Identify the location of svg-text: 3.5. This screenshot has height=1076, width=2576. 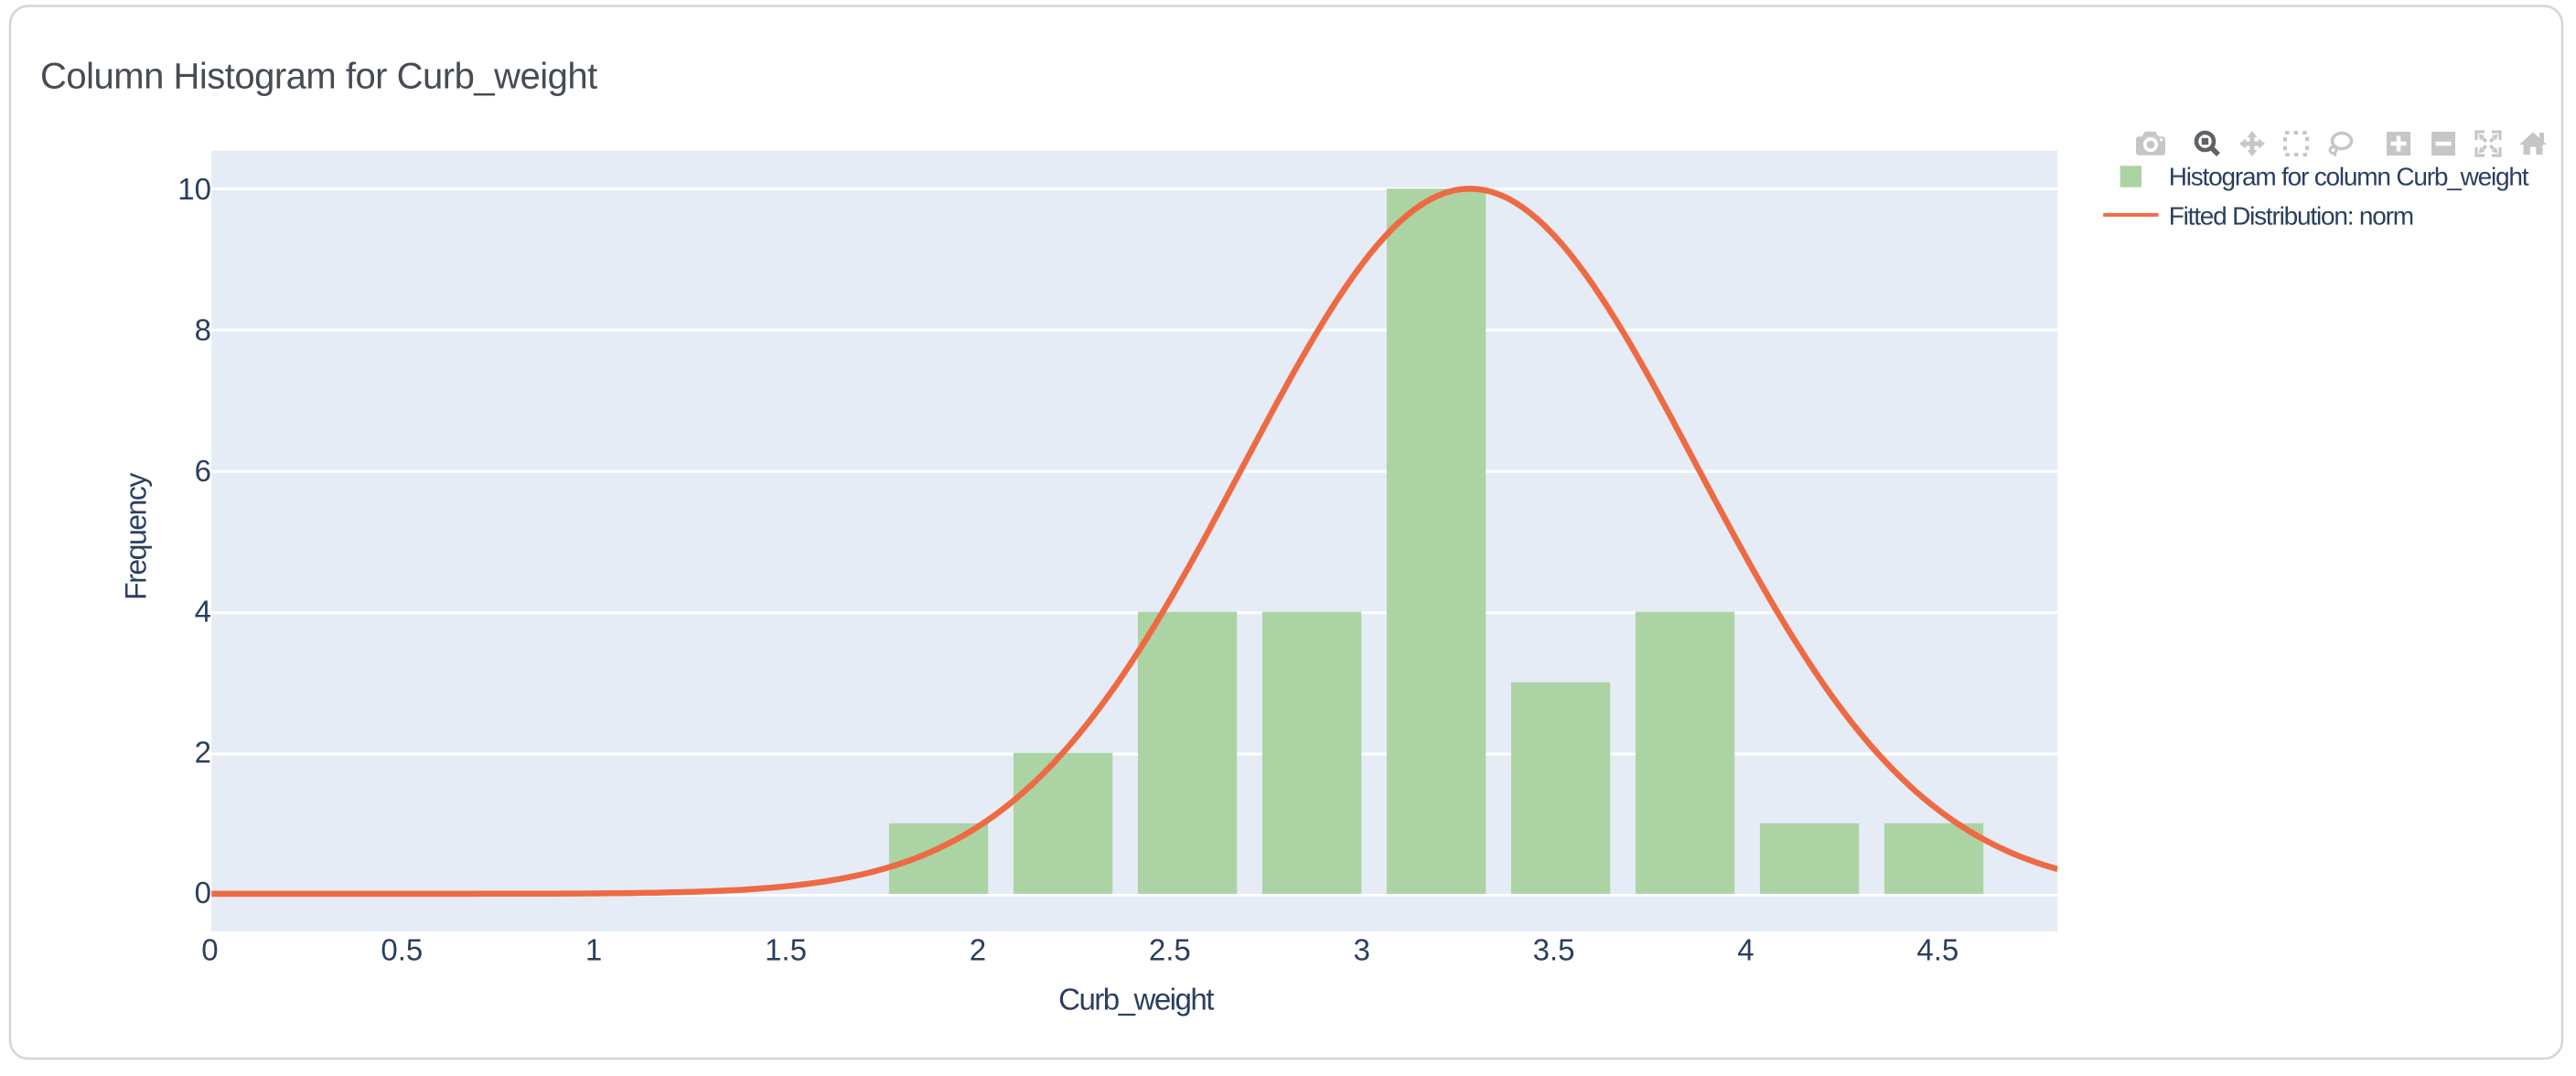
(1554, 950).